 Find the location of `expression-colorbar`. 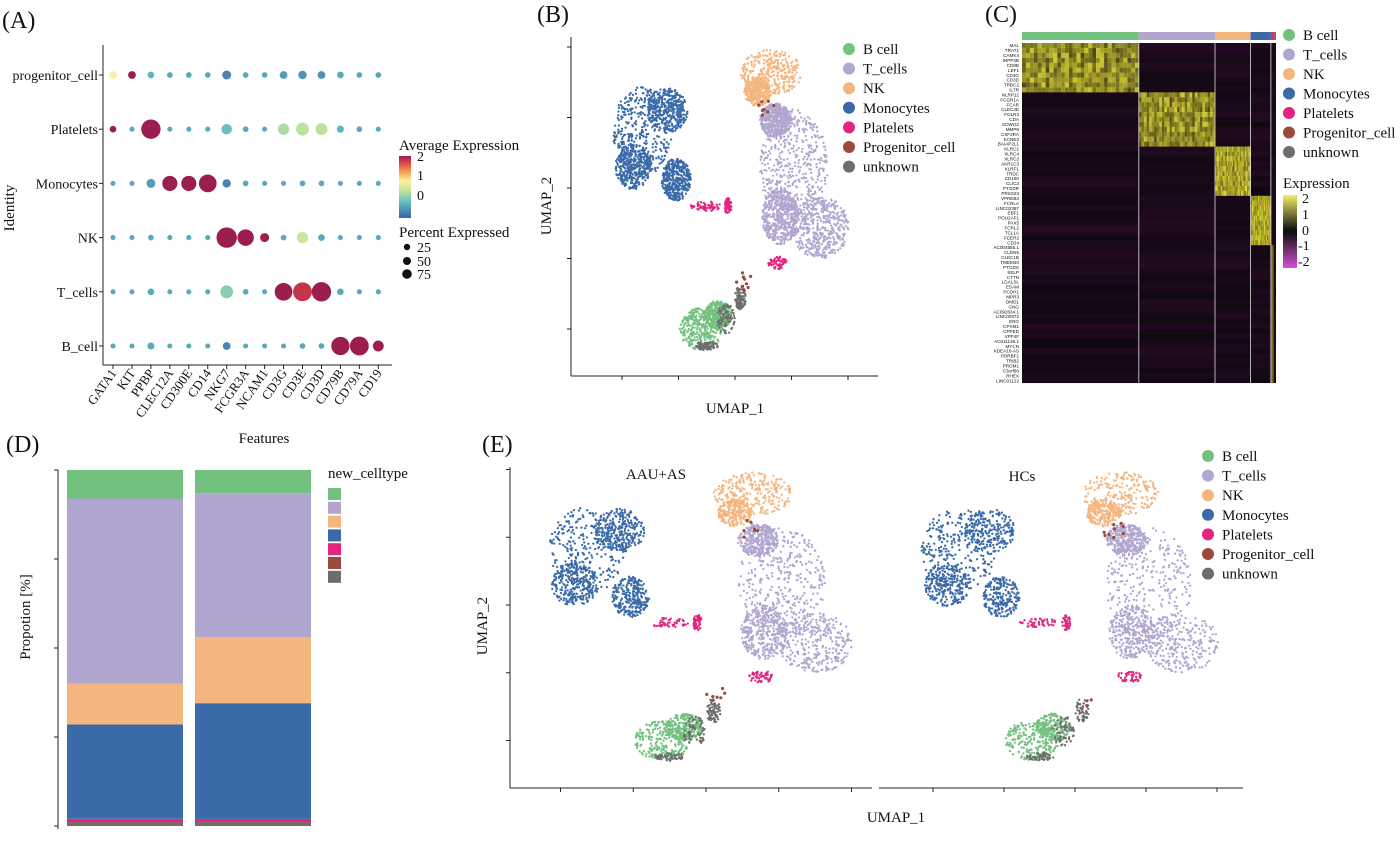

expression-colorbar is located at coordinates (405, 187).